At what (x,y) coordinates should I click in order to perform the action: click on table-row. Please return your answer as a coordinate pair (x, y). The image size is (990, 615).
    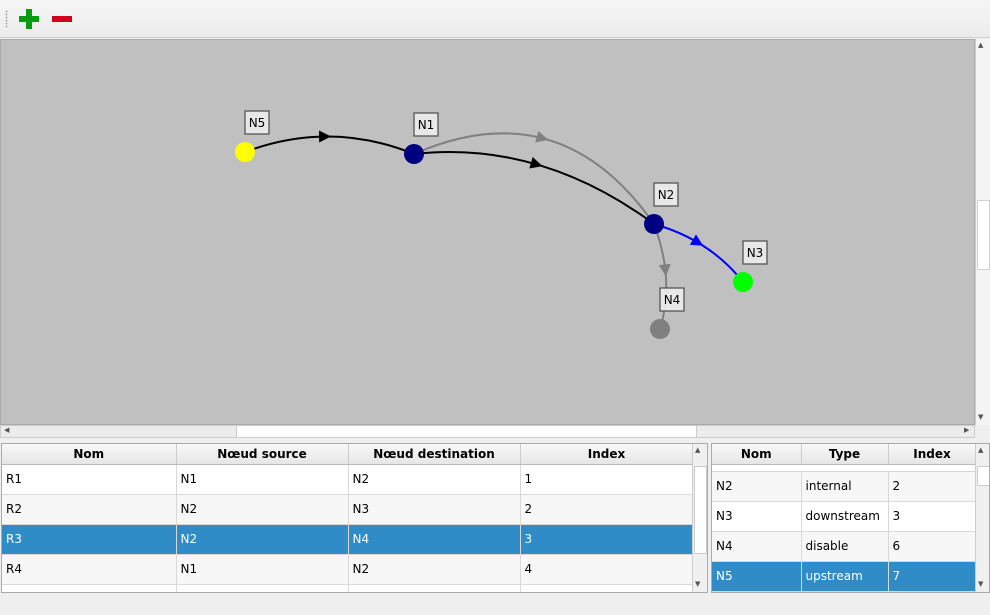
    Looking at the image, I should click on (348, 588).